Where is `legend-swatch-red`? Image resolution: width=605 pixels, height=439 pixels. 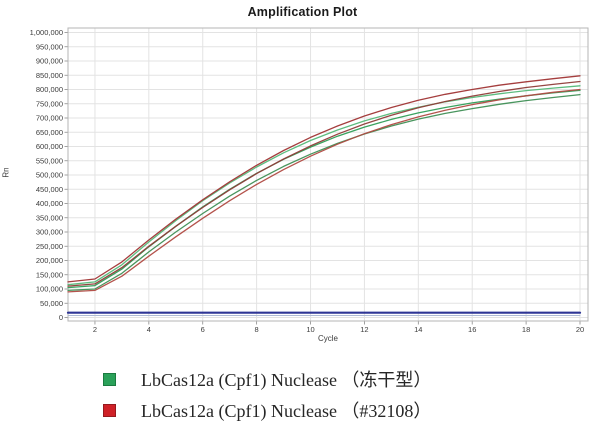
legend-swatch-red is located at coordinates (109, 410).